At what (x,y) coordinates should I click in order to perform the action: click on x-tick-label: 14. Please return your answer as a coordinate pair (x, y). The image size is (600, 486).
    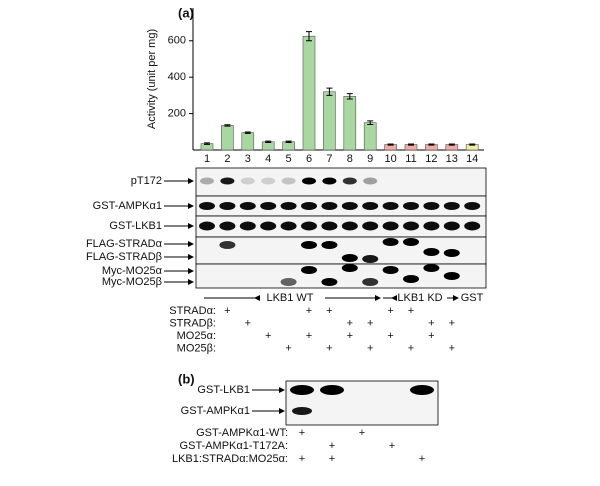
    Looking at the image, I should click on (472, 159).